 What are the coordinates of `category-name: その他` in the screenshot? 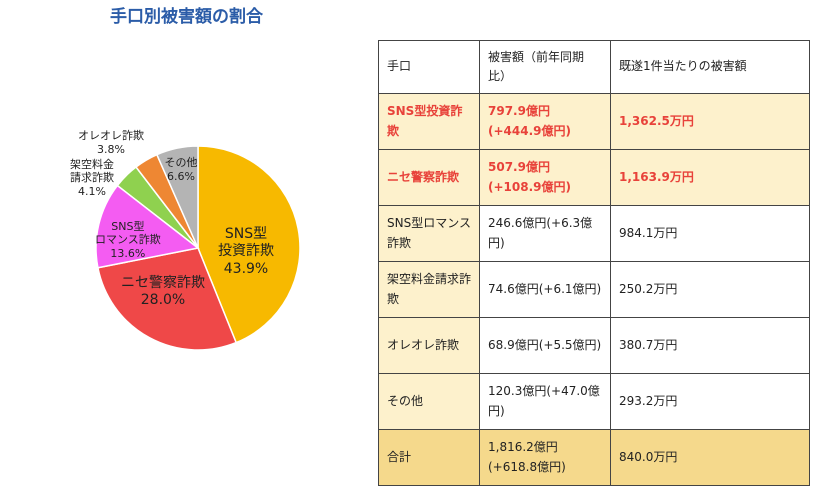 It's located at (181, 162).